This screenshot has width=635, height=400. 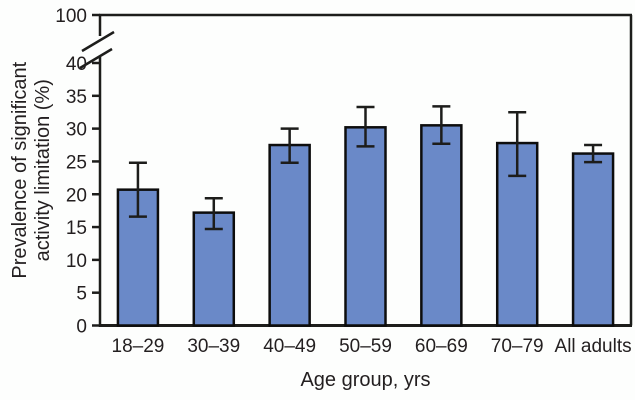 I want to click on y-axis-title-line: Prevalence of significant, so click(x=20, y=169).